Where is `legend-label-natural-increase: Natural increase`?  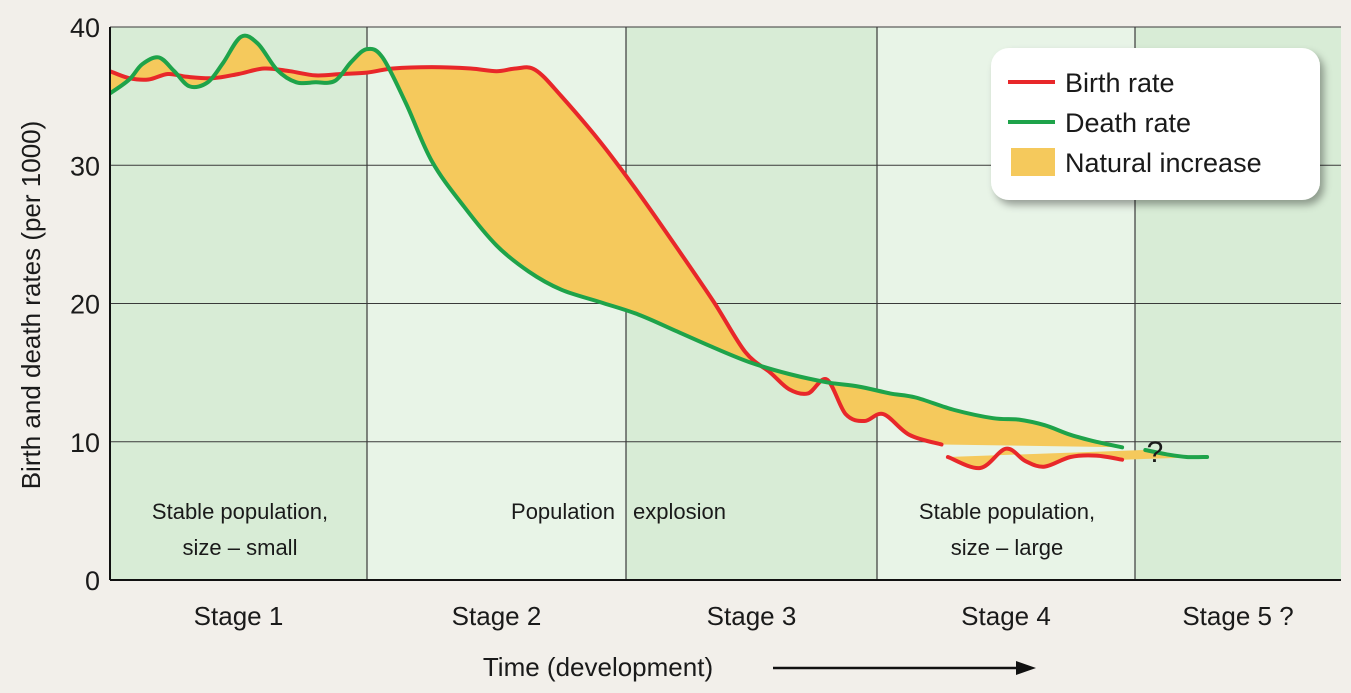
legend-label-natural-increase: Natural increase is located at coordinates (1163, 163).